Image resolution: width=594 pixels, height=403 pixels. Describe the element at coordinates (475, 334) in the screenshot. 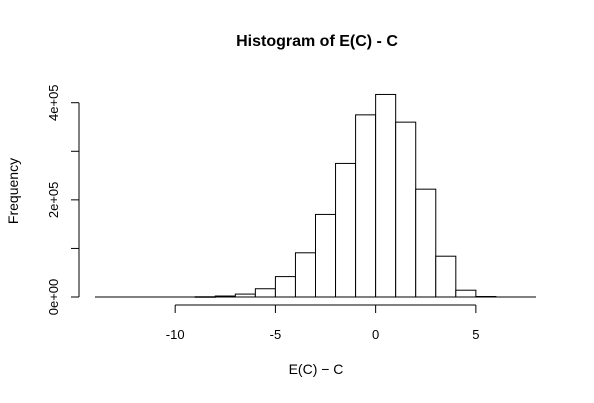

I see `x-tick-label: 5` at that location.